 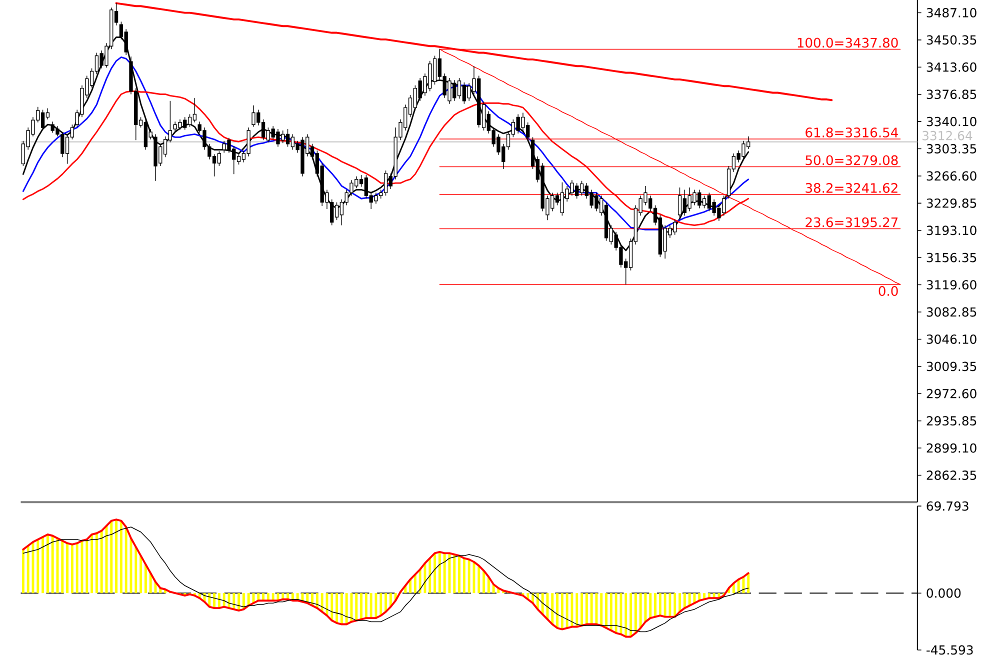 I want to click on ref-line-label: 3312.64, so click(x=947, y=135).